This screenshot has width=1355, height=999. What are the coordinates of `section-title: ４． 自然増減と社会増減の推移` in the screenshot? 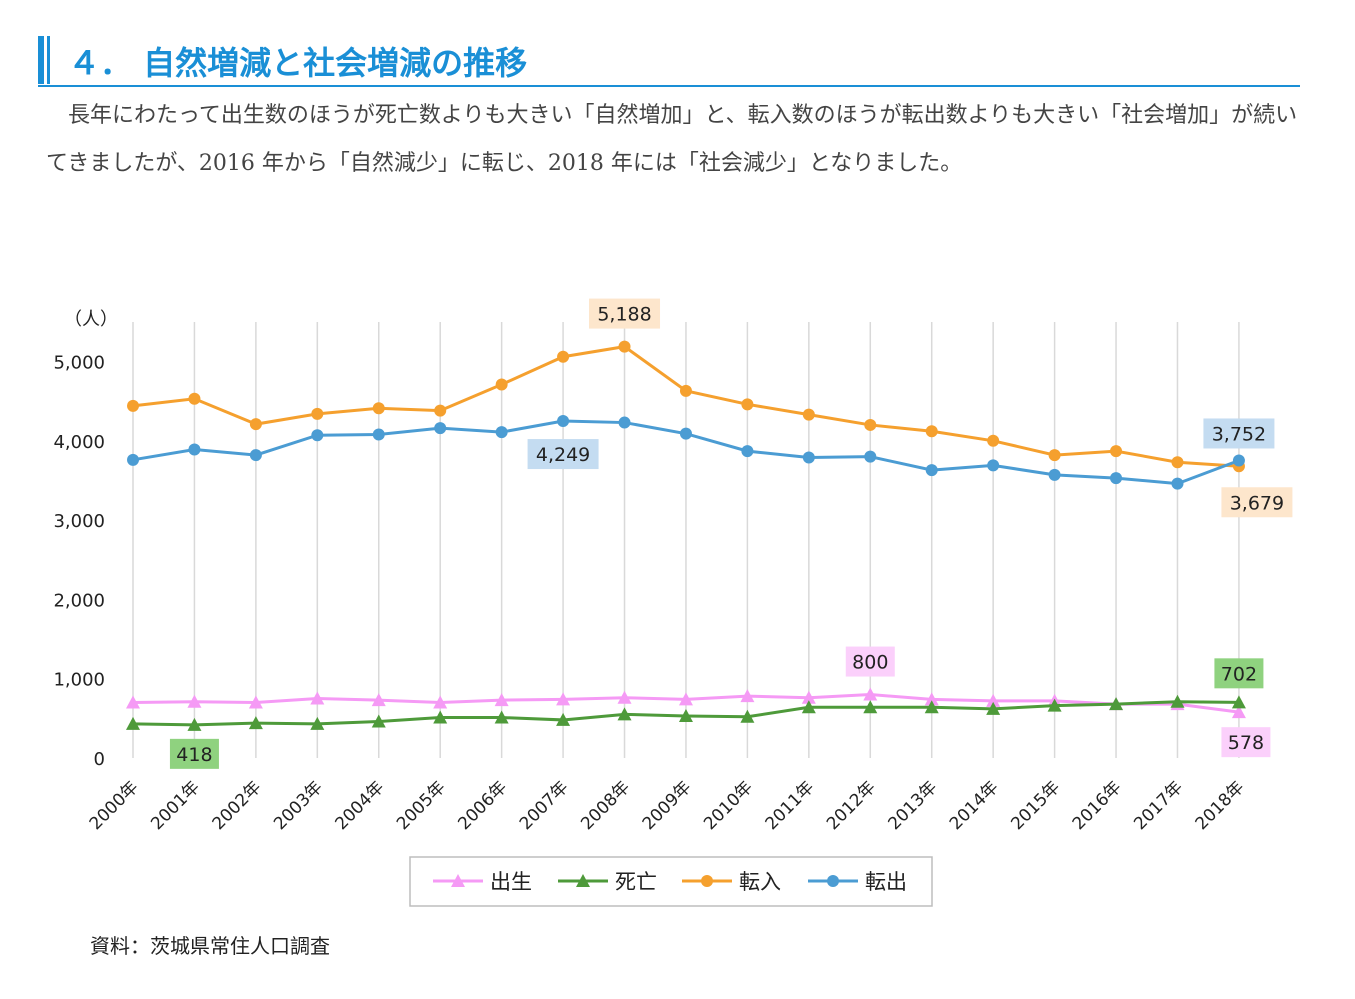 It's located at (298, 63).